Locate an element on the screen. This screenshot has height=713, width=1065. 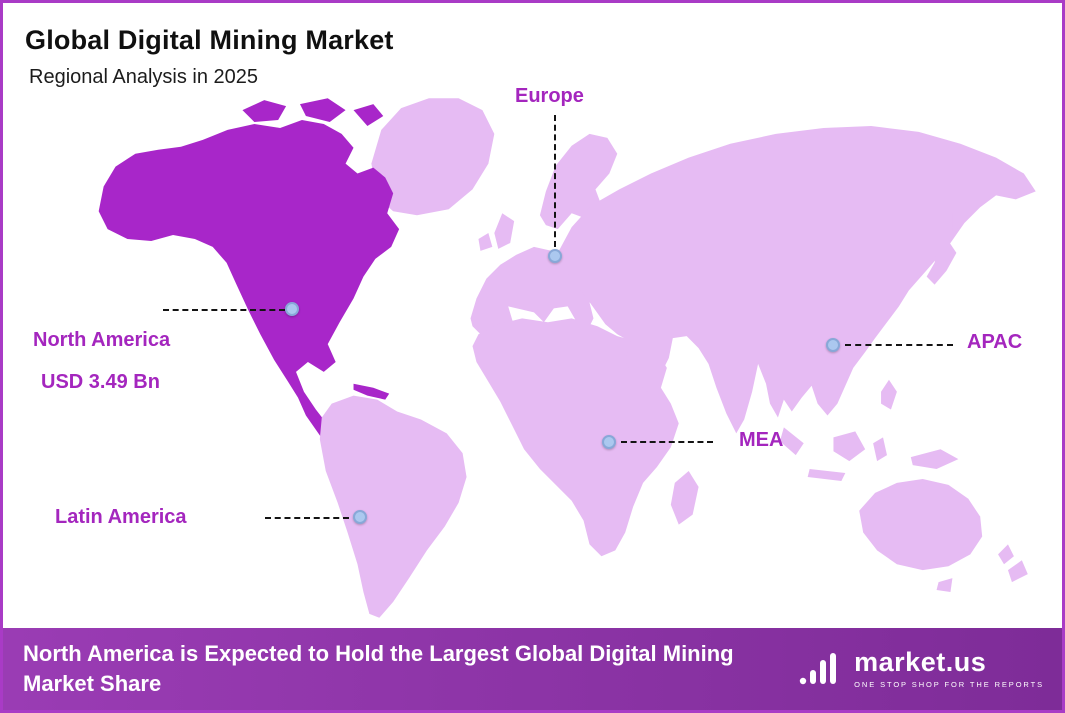
leader-line-apac is located at coordinates (899, 345).